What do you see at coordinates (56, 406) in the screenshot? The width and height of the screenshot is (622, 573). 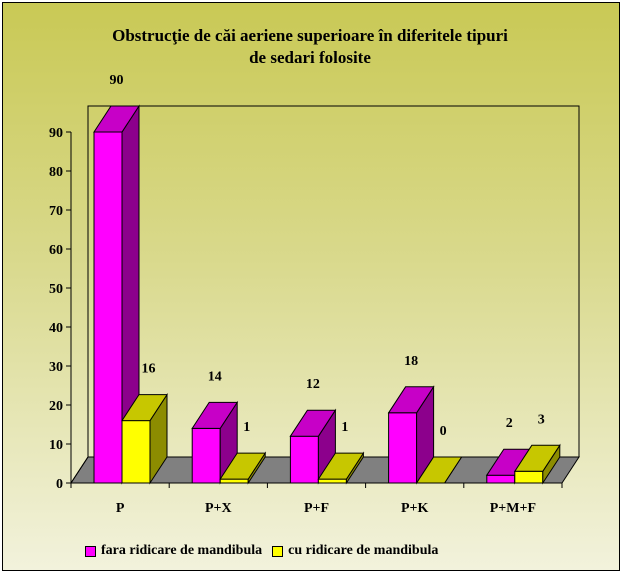 I see `y-tick-label: 20` at bounding box center [56, 406].